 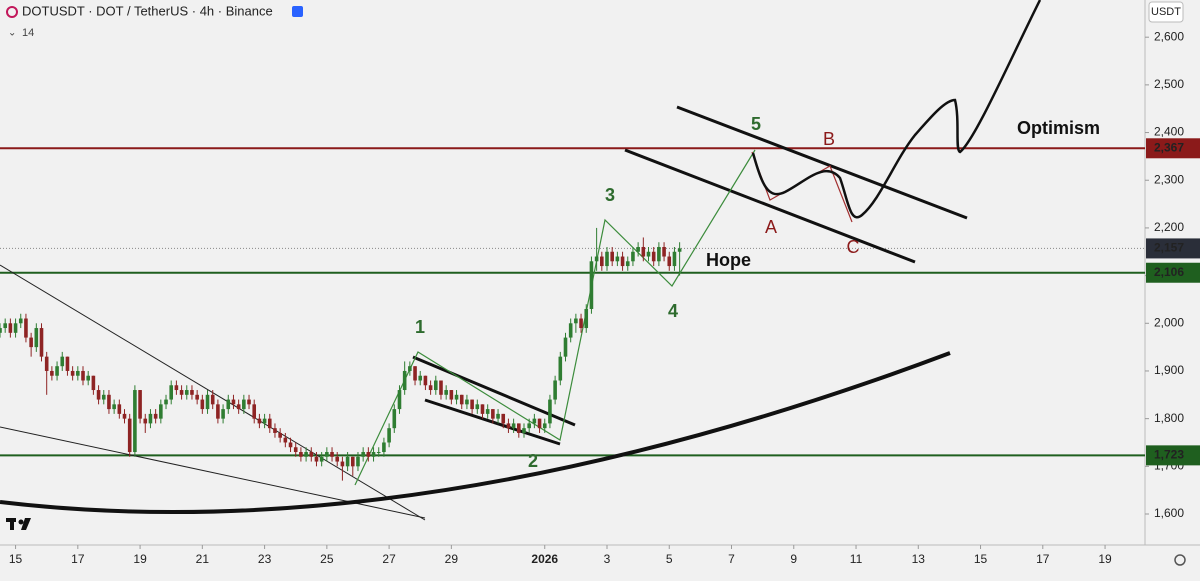 I want to click on currency-button, so click(x=1166, y=12).